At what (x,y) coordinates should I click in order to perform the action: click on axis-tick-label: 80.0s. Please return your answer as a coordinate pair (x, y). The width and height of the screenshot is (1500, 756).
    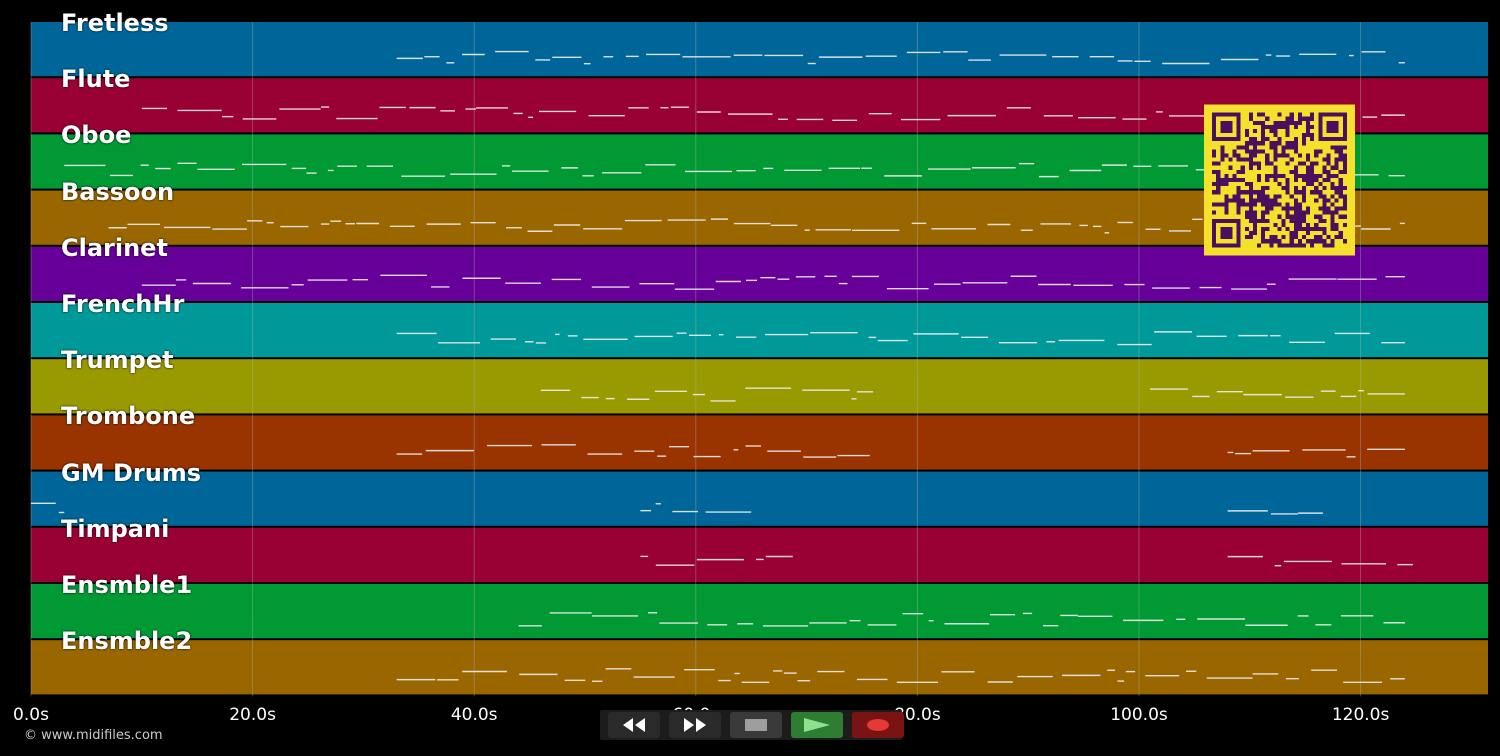
    Looking at the image, I should click on (917, 715).